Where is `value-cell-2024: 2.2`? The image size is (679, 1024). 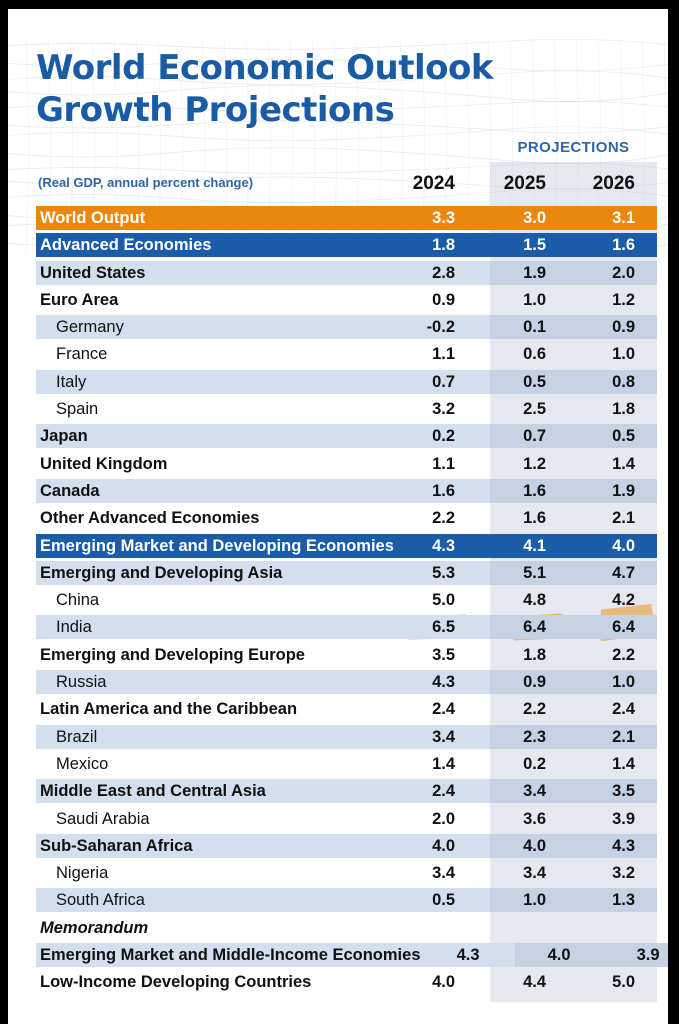 value-cell-2024: 2.2 is located at coordinates (443, 518).